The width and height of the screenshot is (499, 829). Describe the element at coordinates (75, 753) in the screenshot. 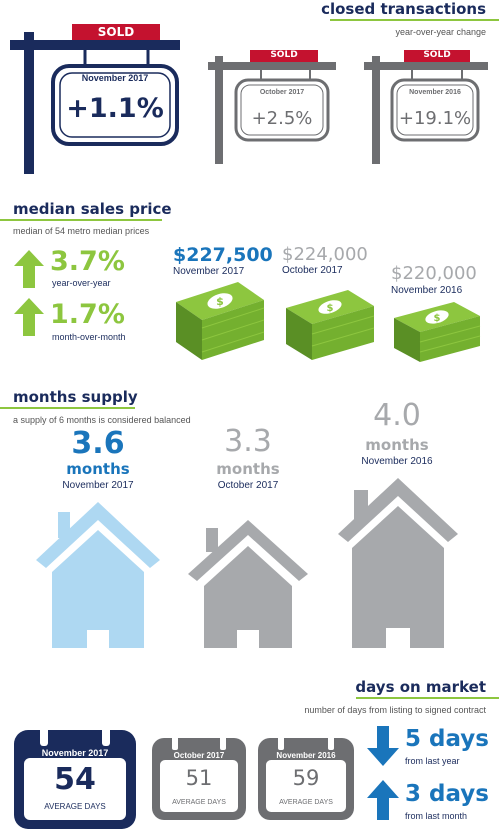

I see `calendar-period: November 2017` at that location.